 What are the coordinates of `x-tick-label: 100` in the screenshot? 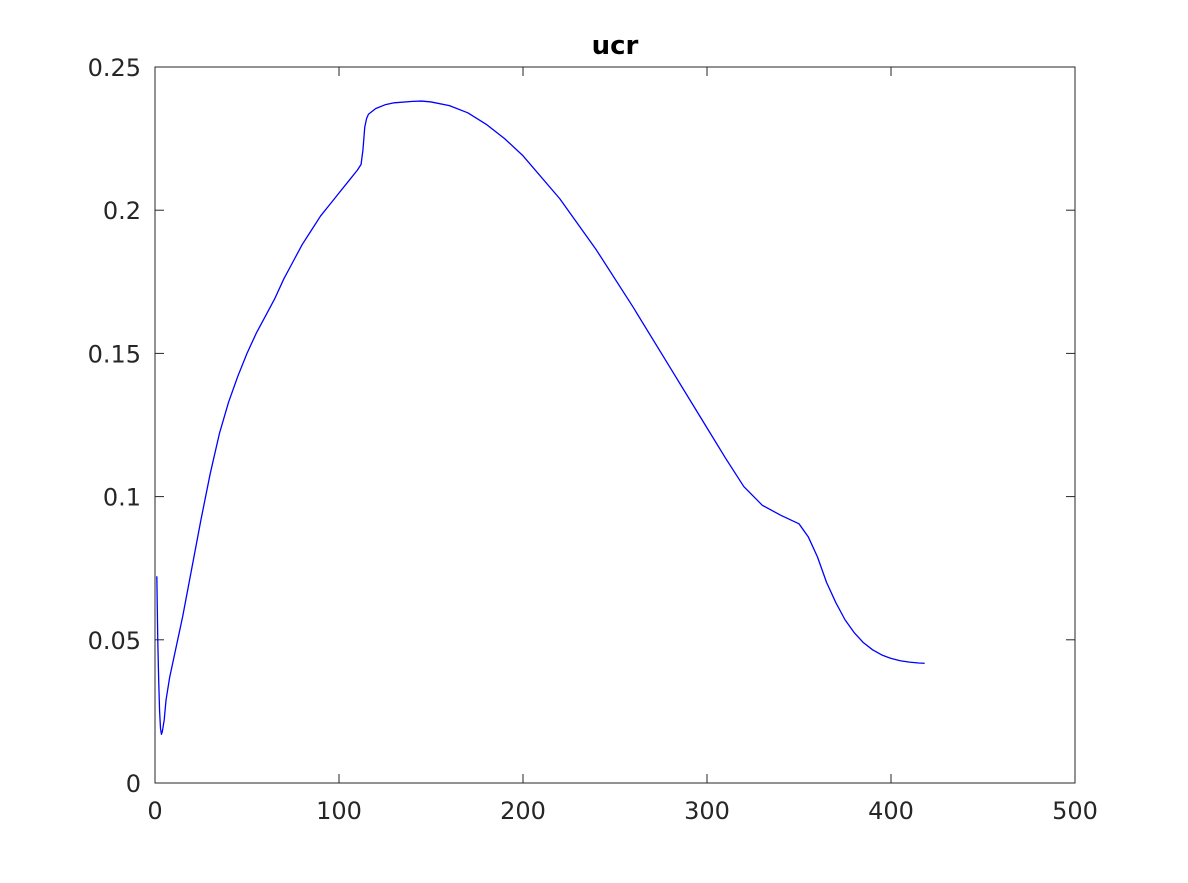 It's located at (339, 811).